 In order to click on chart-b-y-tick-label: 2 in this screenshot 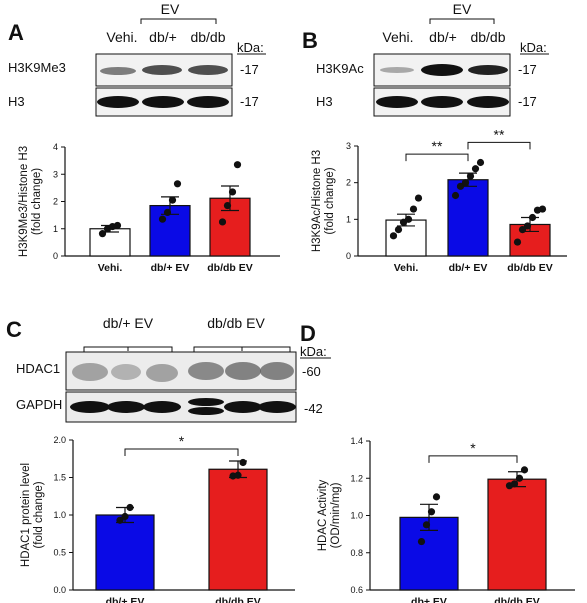, I will do `click(348, 183)`.